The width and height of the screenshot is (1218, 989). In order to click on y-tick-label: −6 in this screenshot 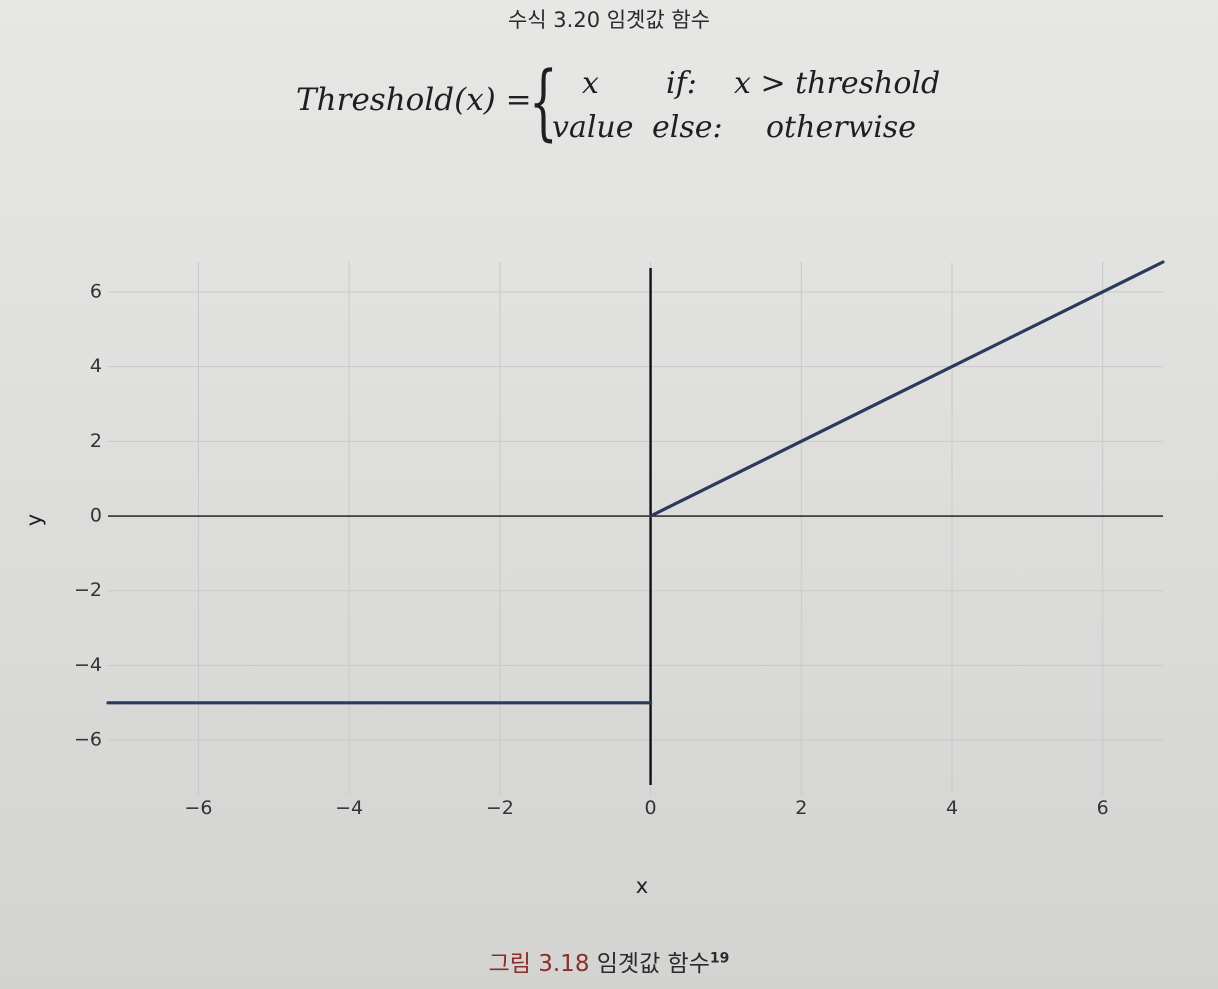, I will do `click(88, 740)`.